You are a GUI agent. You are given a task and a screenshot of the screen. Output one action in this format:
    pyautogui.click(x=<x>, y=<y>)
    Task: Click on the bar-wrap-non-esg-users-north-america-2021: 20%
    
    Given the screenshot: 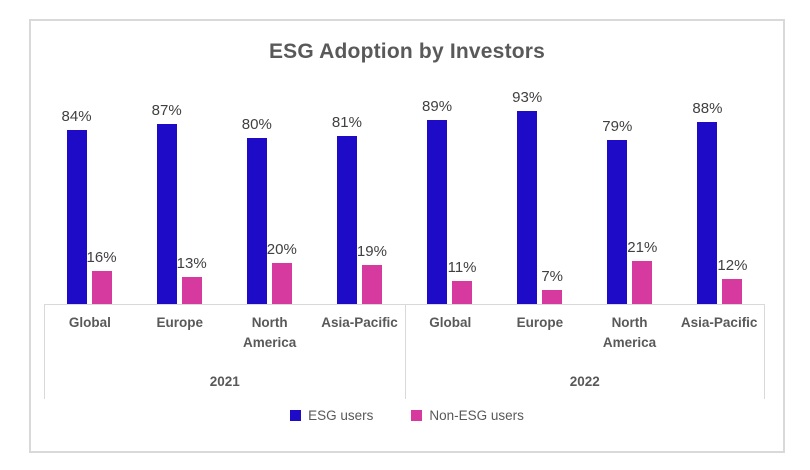 What is the action you would take?
    pyautogui.click(x=282, y=272)
    